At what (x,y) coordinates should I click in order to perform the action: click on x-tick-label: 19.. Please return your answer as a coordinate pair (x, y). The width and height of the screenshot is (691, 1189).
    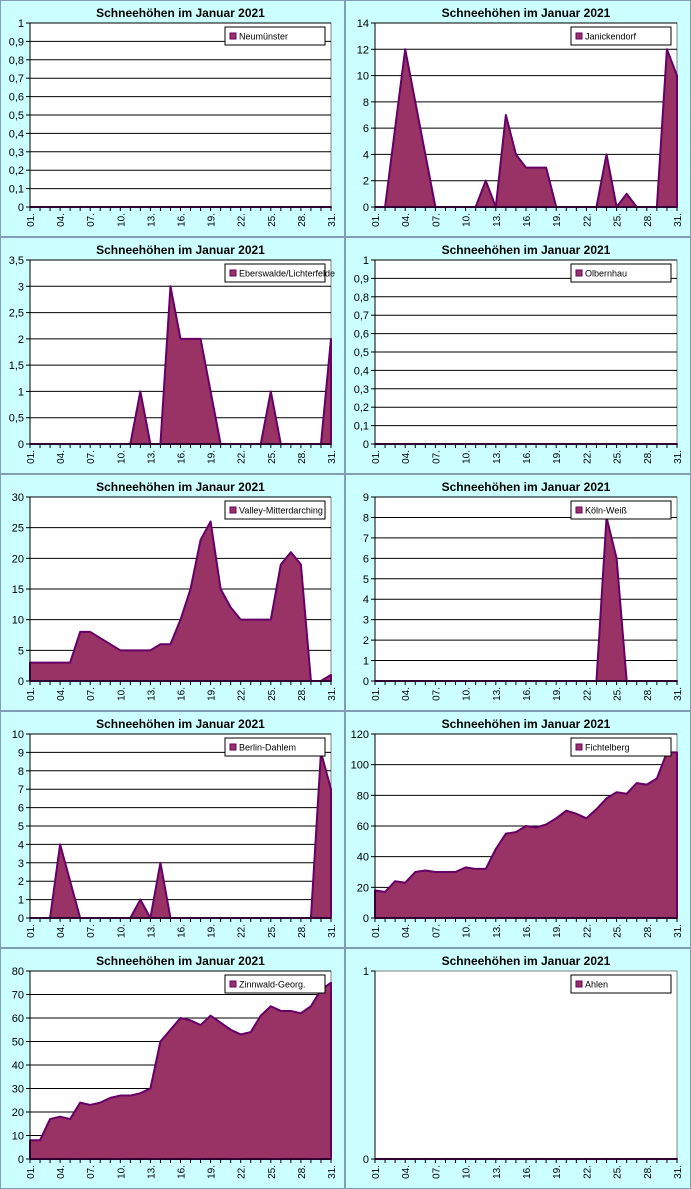
    Looking at the image, I should click on (212, 694).